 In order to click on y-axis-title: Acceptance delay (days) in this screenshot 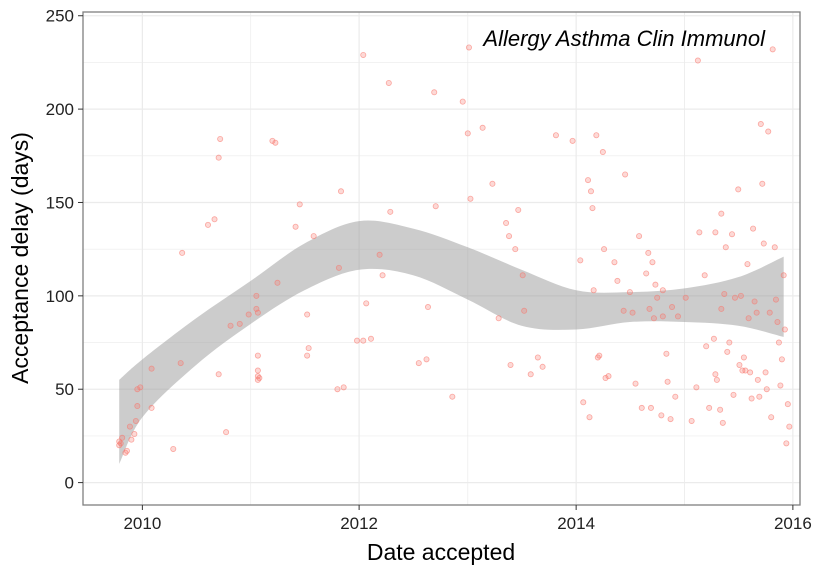, I will do `click(20, 258)`.